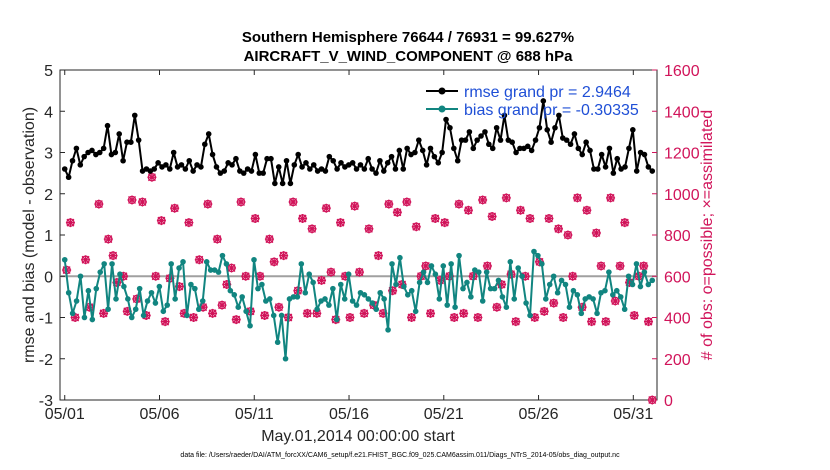 Image resolution: width=830 pixels, height=470 pixels. Describe the element at coordinates (409, 56) in the screenshot. I see `chart-title-line2: AIRCRAFT_V_WIND_COMPONENT @ 688 hPa` at that location.